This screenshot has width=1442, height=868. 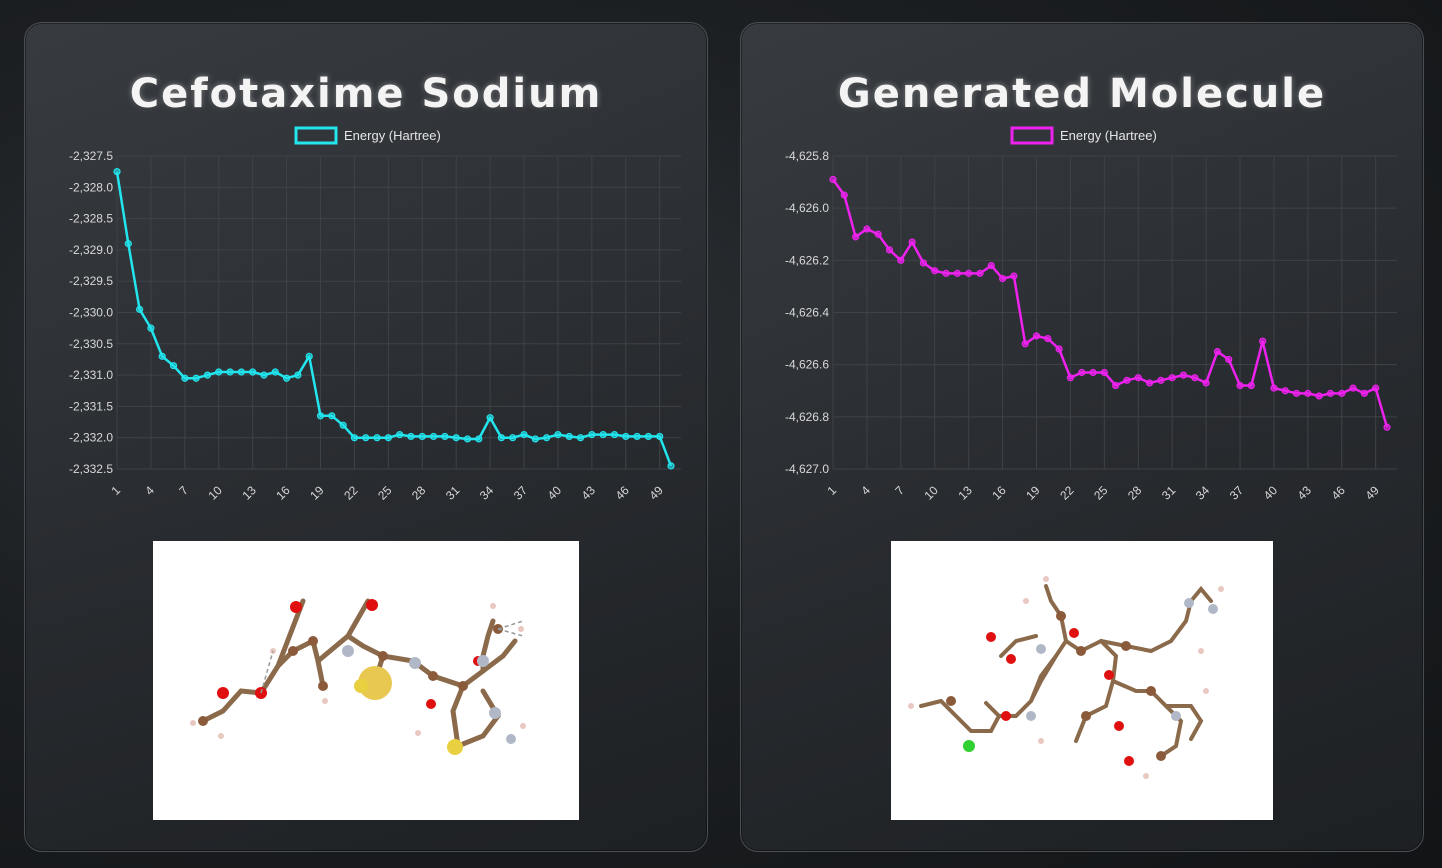 What do you see at coordinates (807, 260) in the screenshot?
I see `y-tick-label: -4,626.2` at bounding box center [807, 260].